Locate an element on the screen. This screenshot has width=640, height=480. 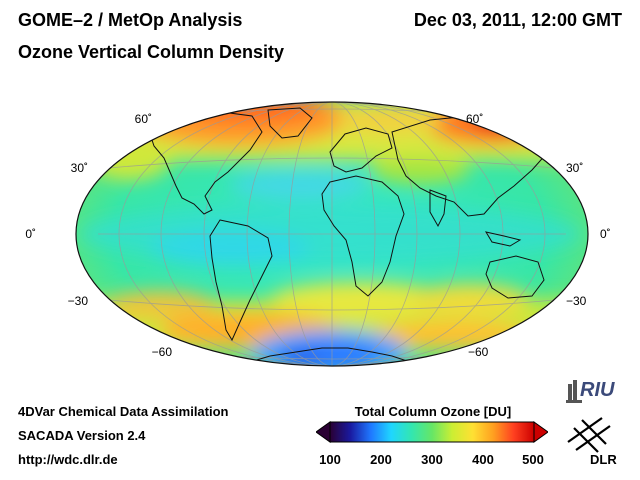
lat-label-left-30: 30˚ is located at coordinates (79, 168).